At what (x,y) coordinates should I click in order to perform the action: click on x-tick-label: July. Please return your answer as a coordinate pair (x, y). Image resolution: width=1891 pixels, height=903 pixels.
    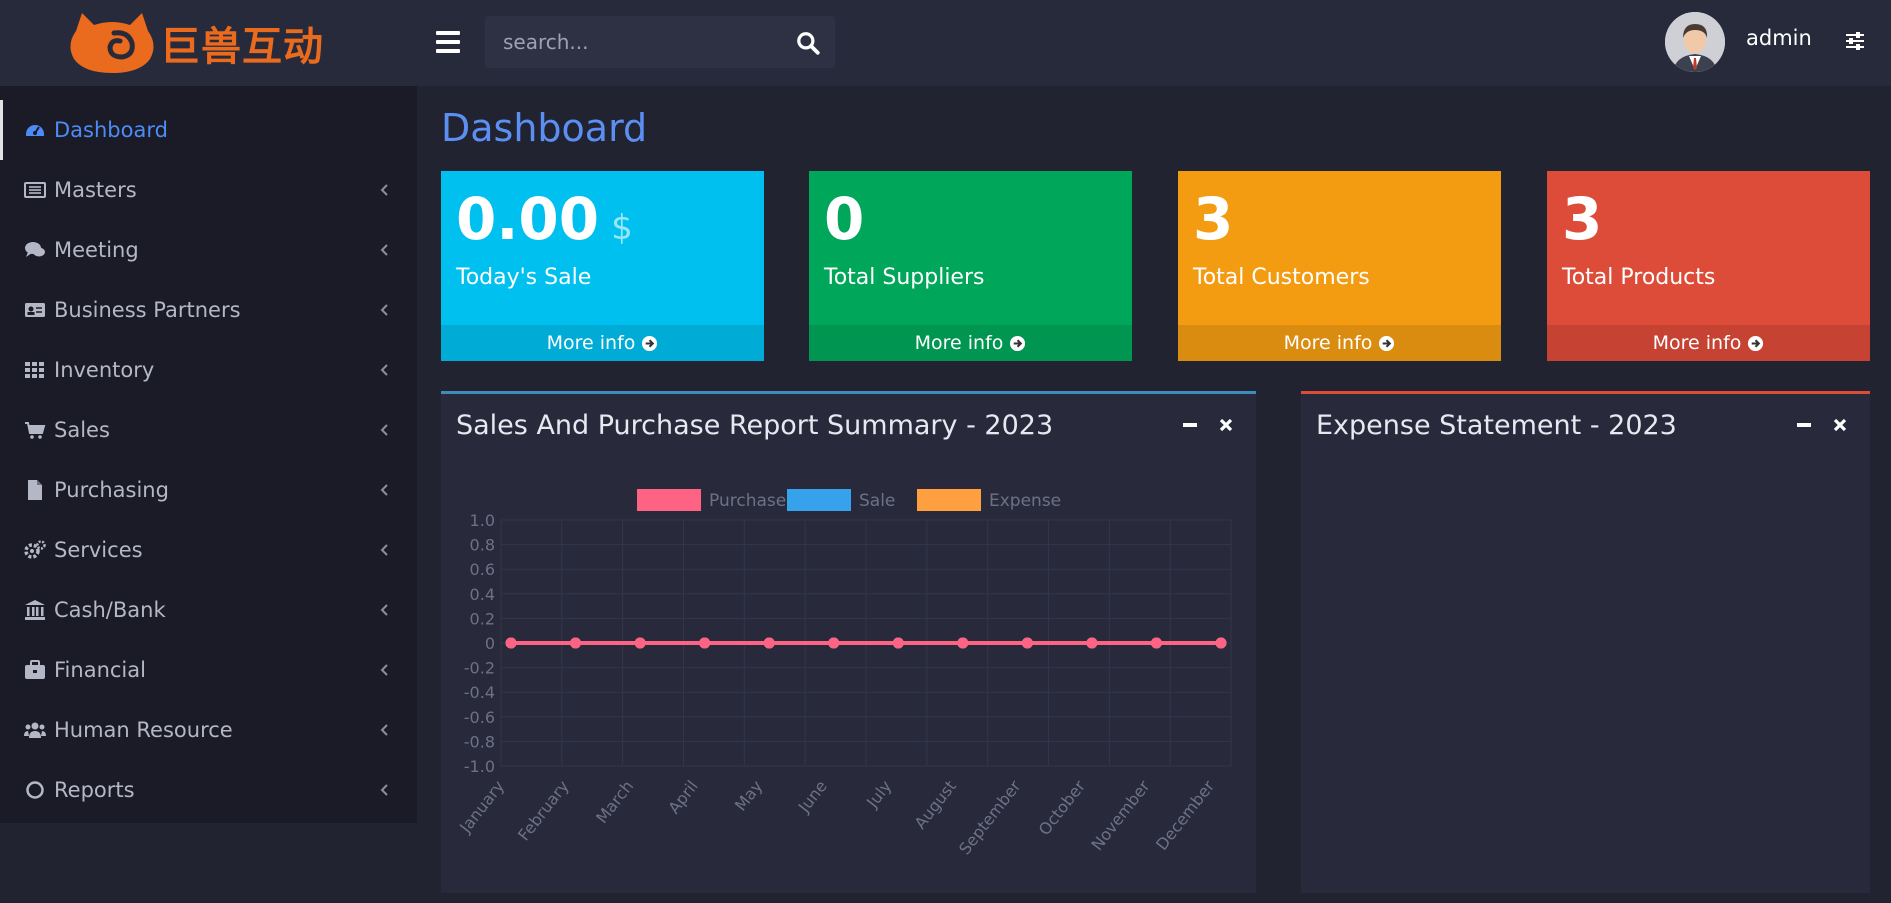
    Looking at the image, I should click on (878, 794).